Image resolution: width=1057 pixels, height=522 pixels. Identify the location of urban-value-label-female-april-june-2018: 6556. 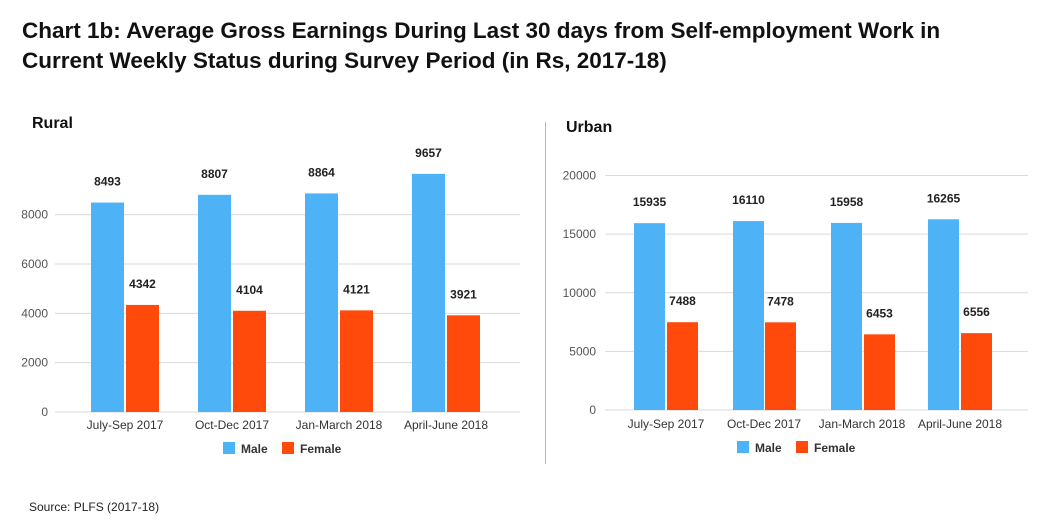
(976, 312).